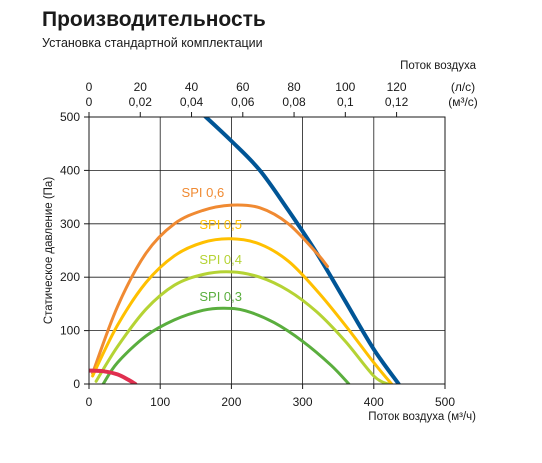  What do you see at coordinates (141, 102) in the screenshot?
I see `top-axis-tick-label: 0,02` at bounding box center [141, 102].